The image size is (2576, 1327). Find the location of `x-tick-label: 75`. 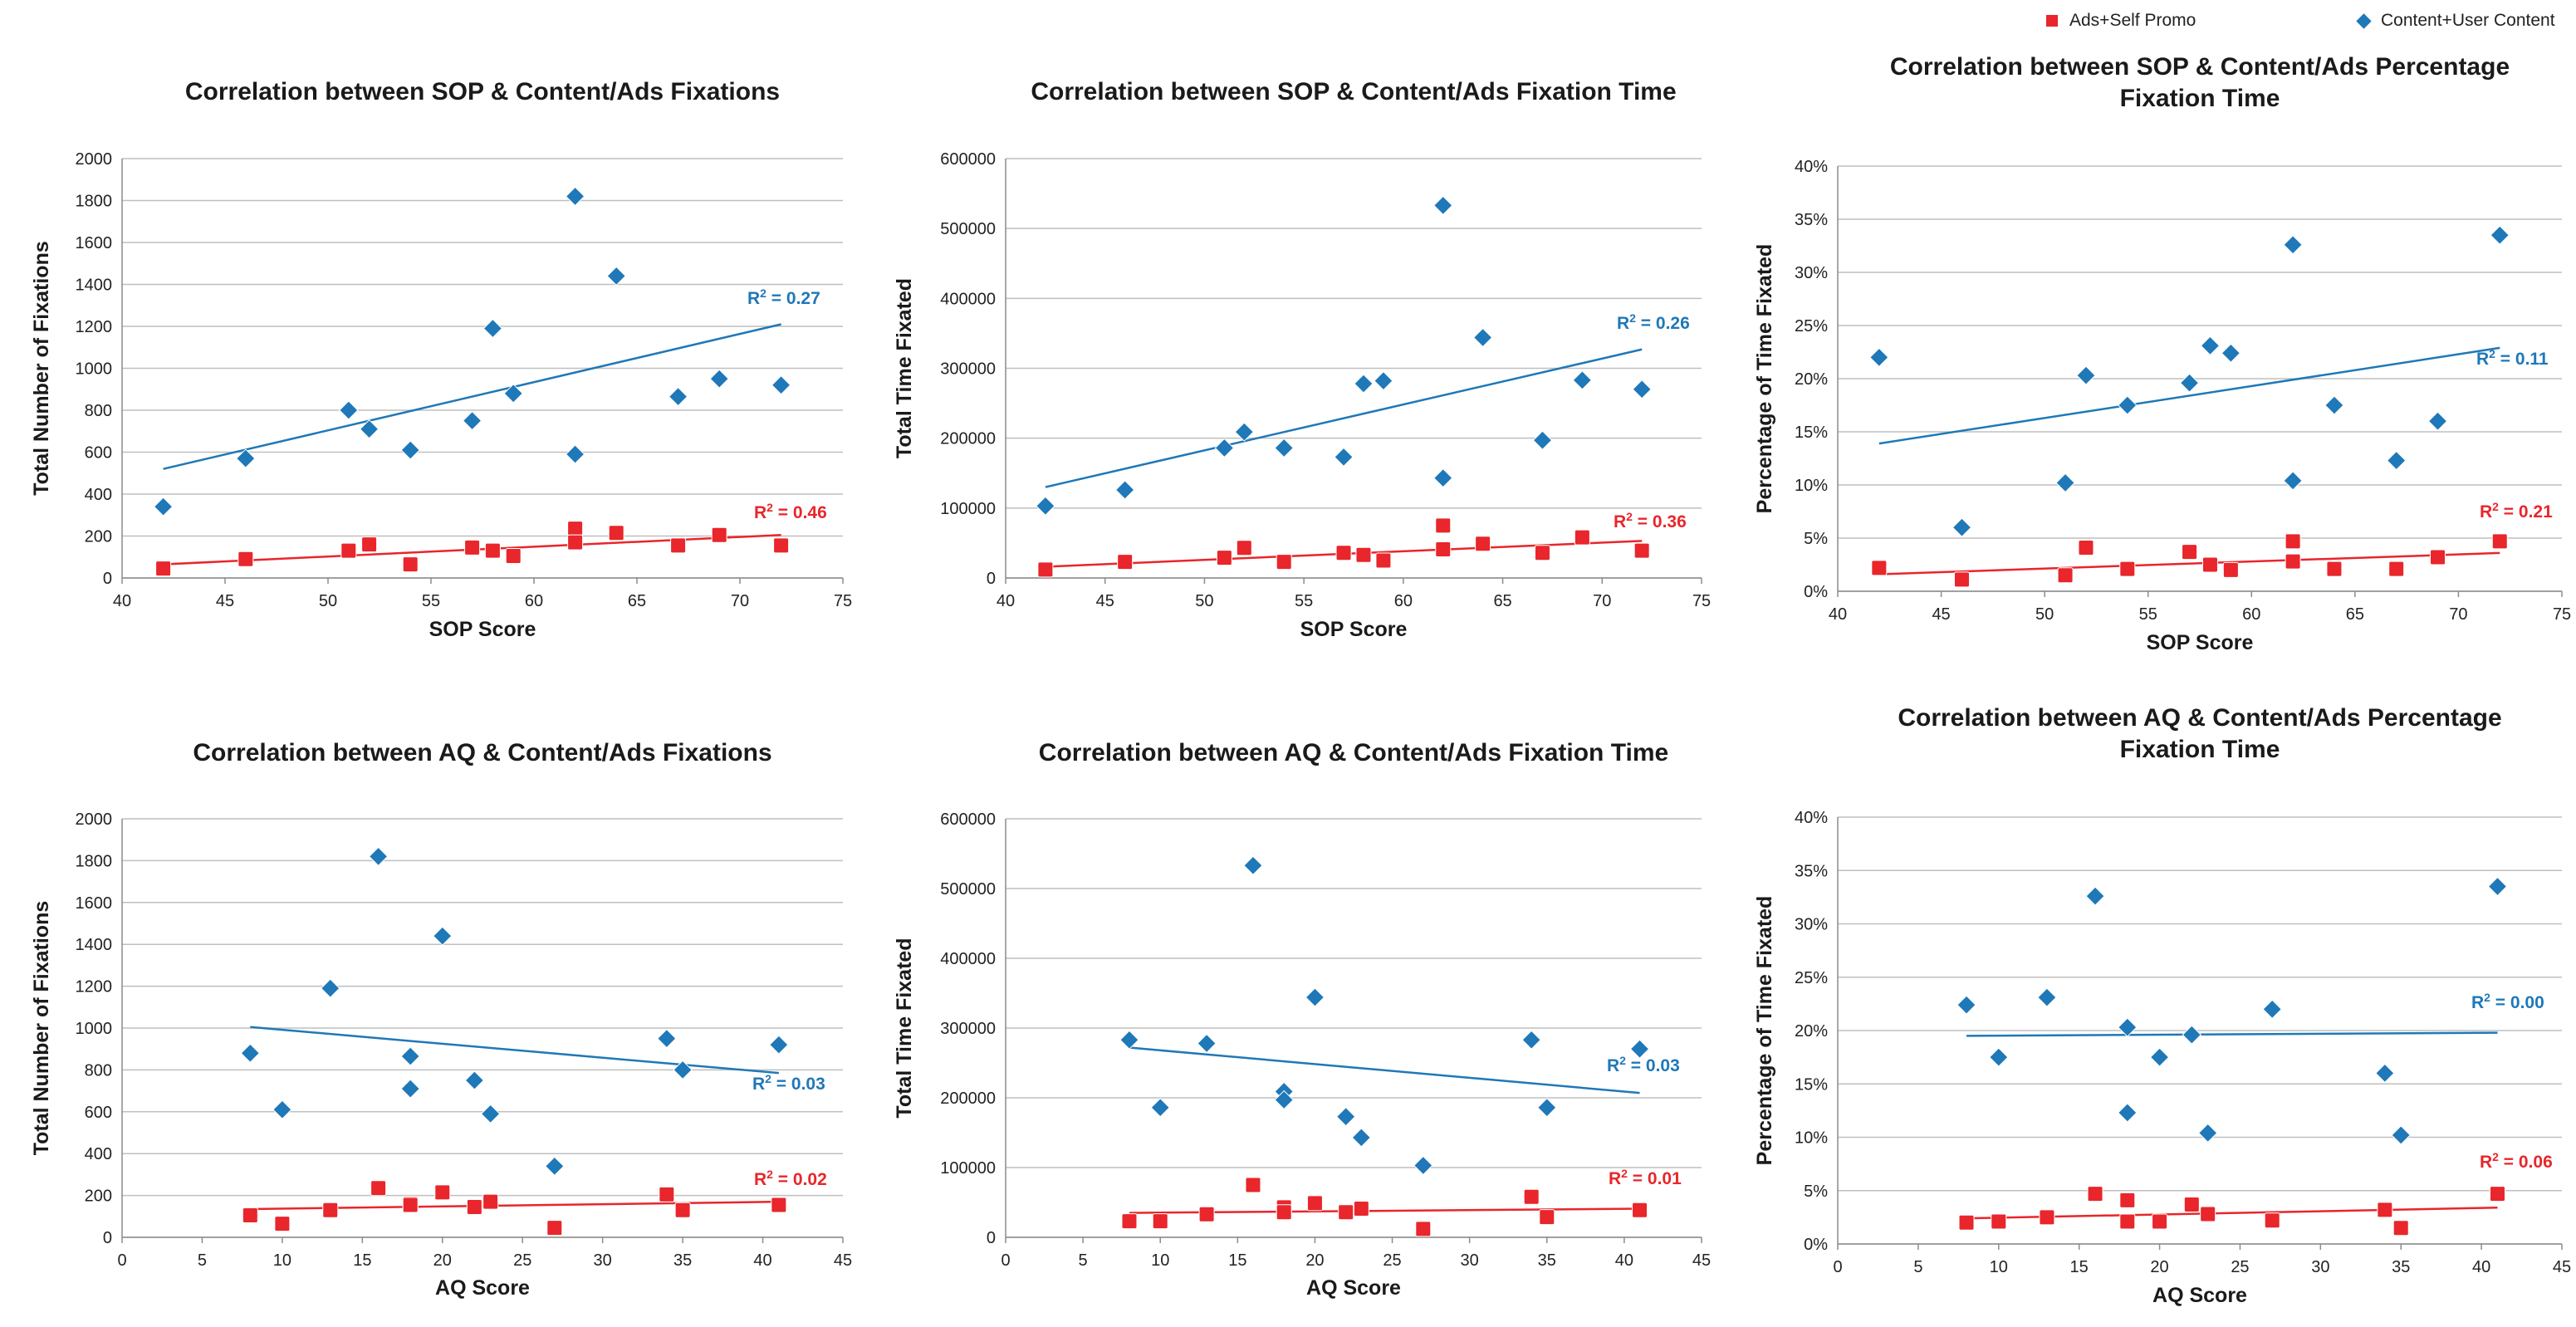

x-tick-label: 75 is located at coordinates (843, 601).